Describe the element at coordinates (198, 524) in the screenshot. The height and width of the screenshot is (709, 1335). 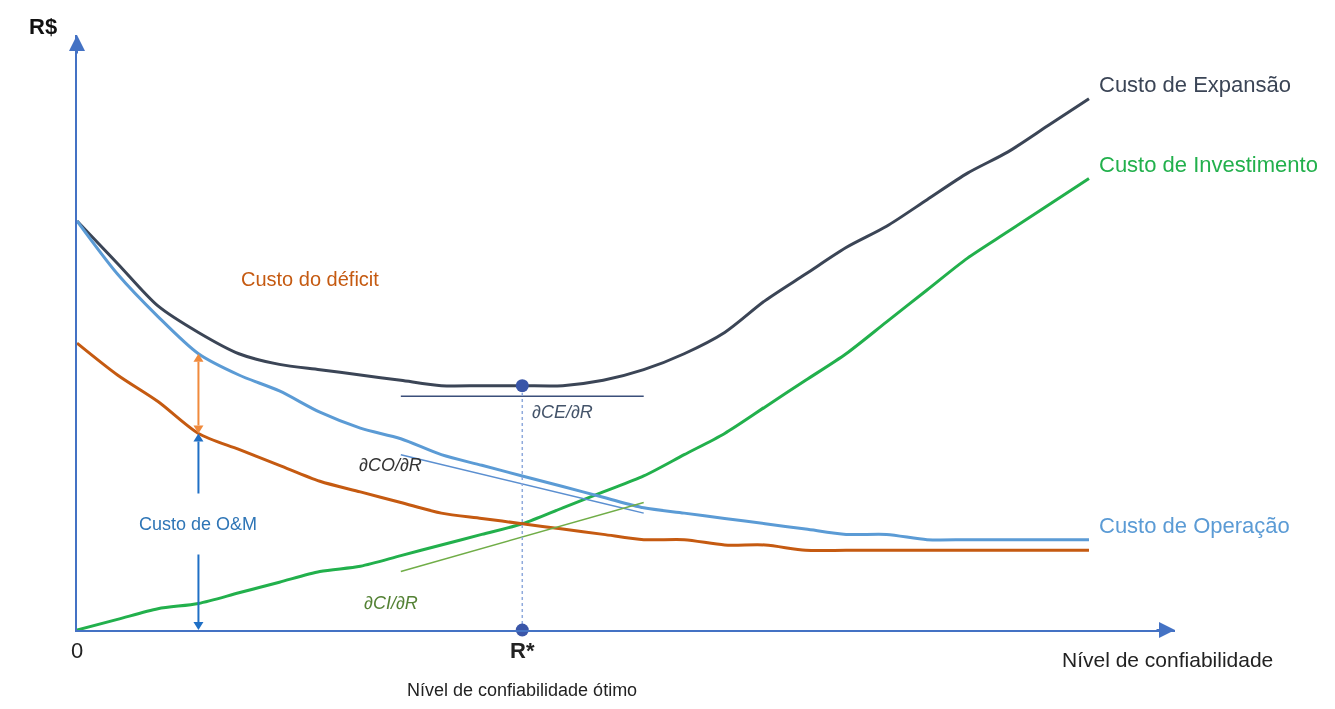
I see `annotation: Custo de O&M` at that location.